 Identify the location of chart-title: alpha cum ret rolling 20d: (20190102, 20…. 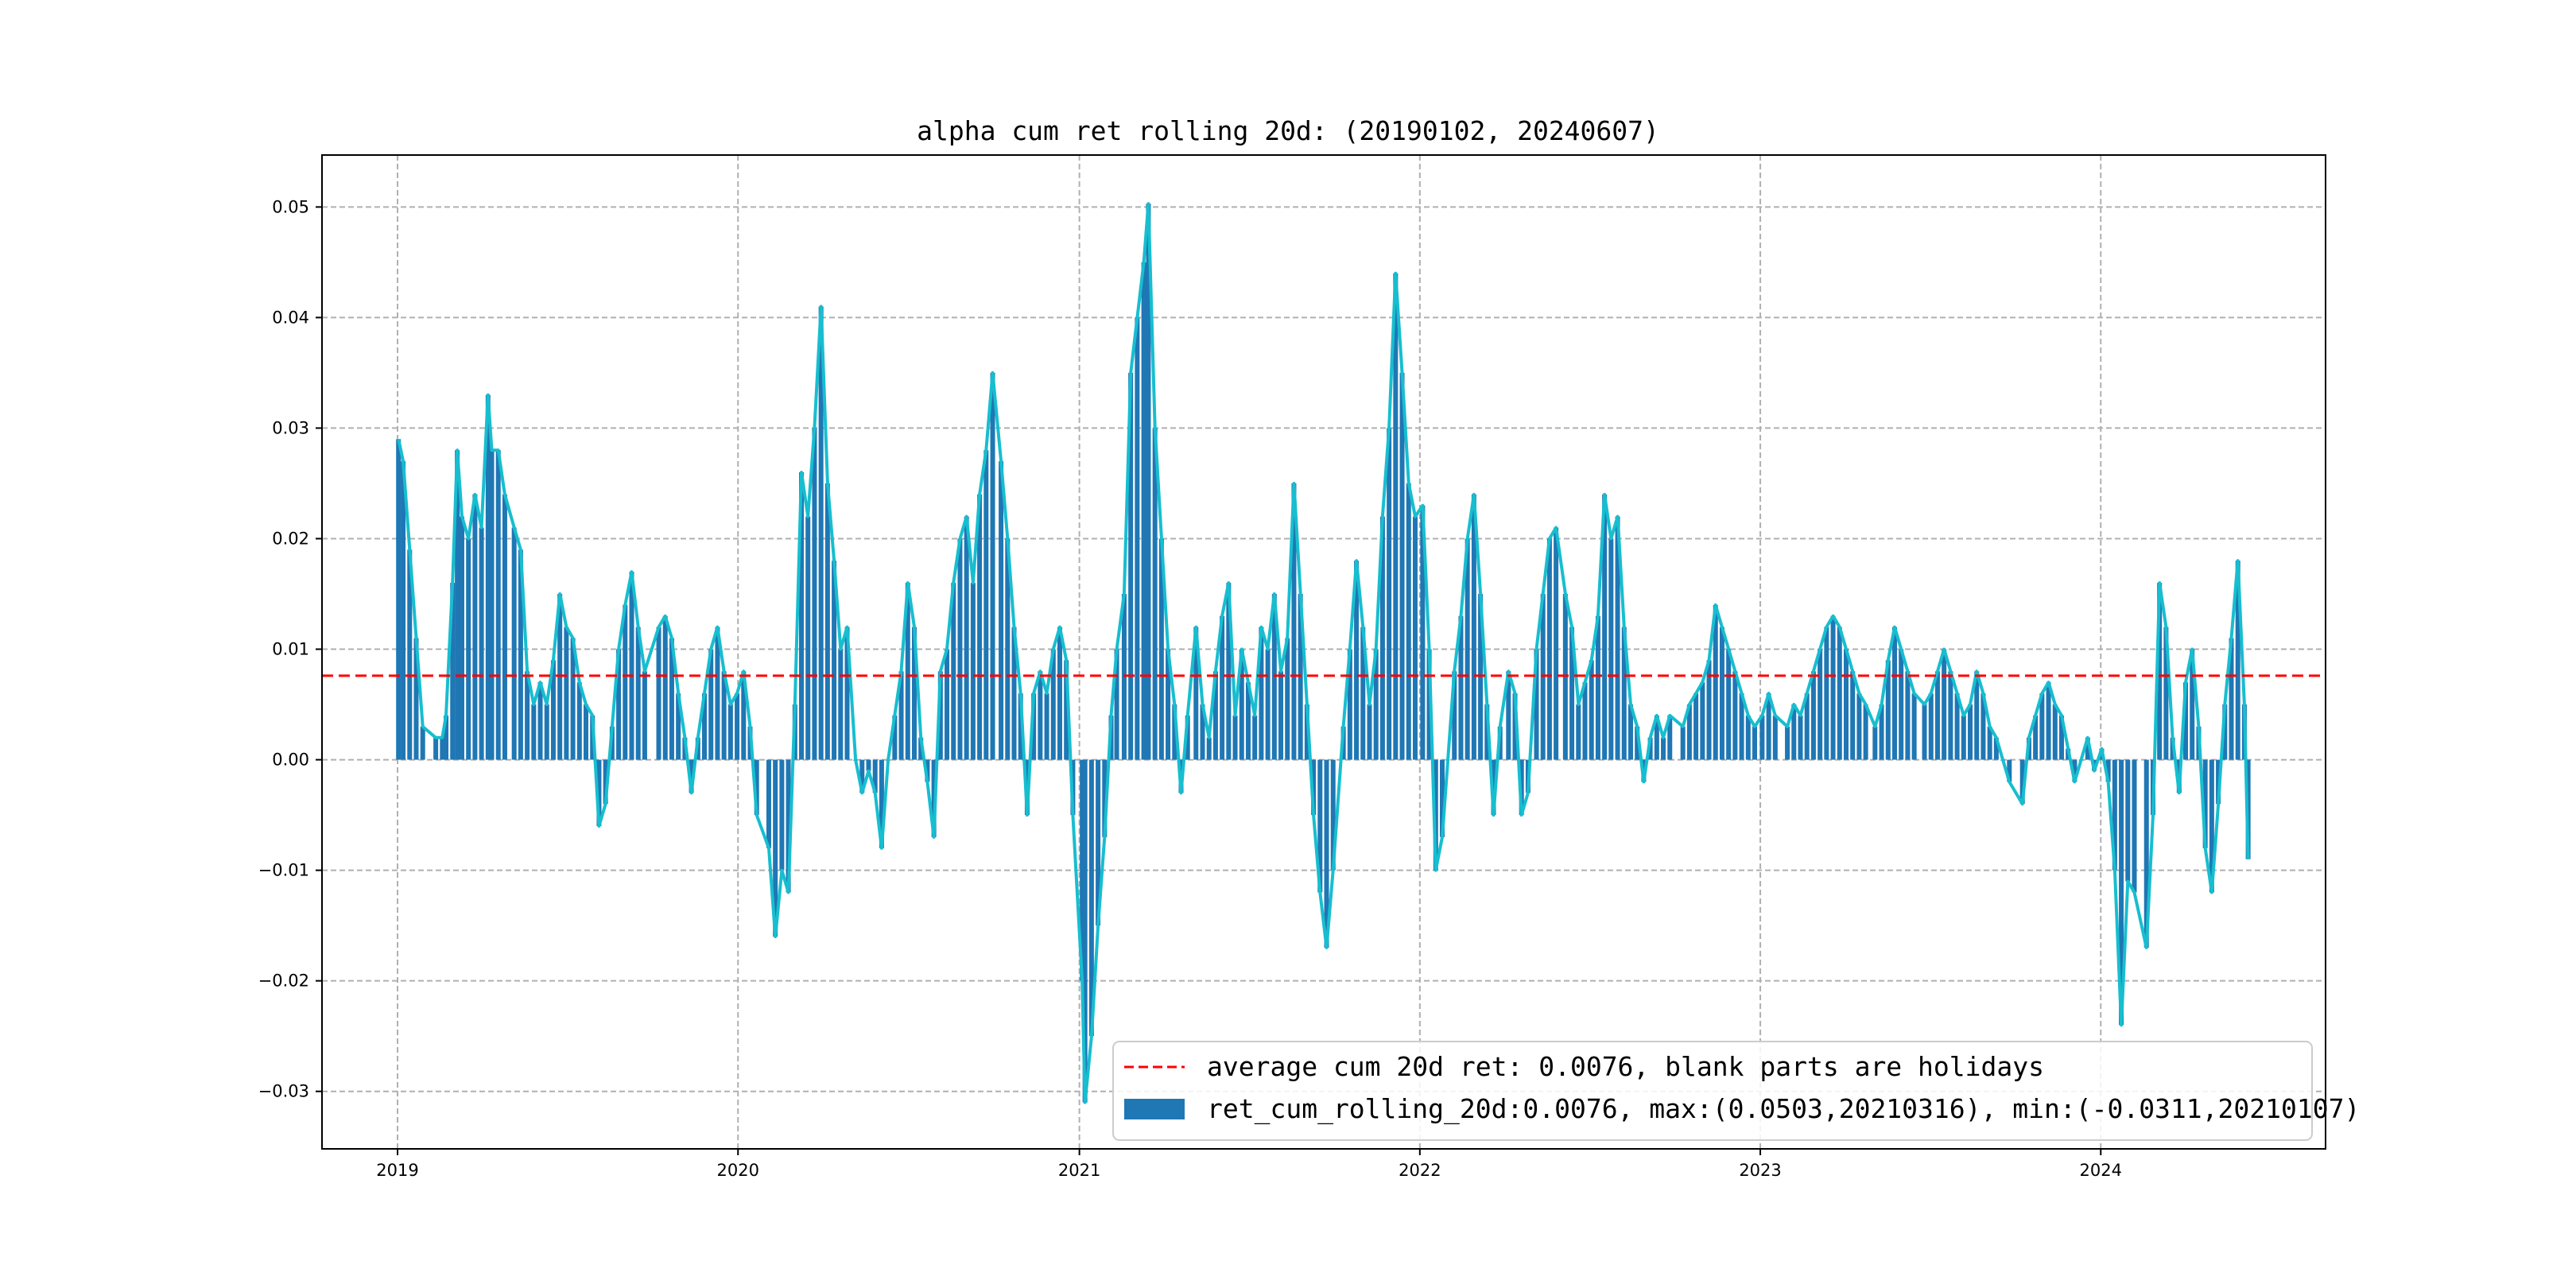
(1288, 131).